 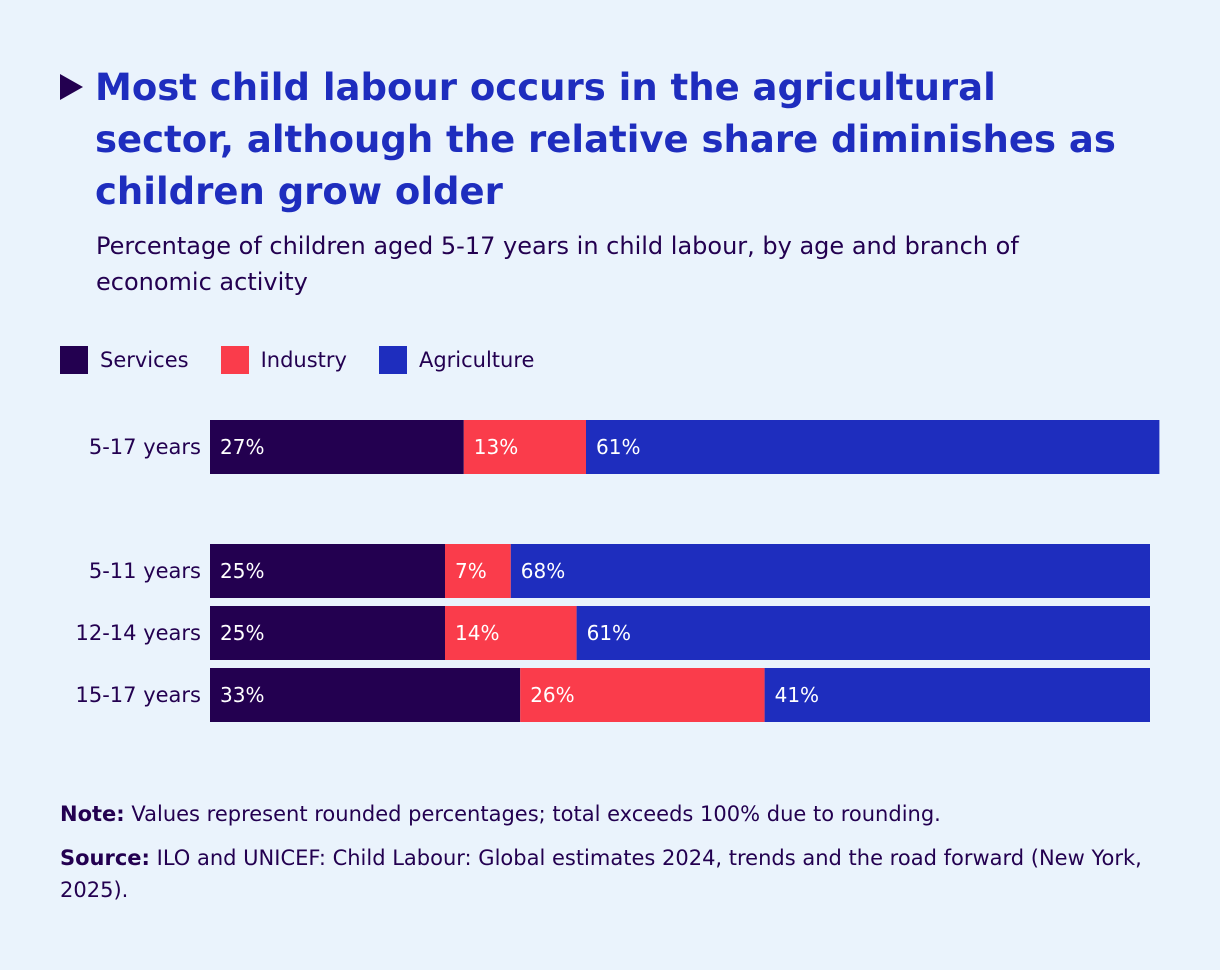 I want to click on bar-agriculture-5-11-years, so click(x=830, y=571).